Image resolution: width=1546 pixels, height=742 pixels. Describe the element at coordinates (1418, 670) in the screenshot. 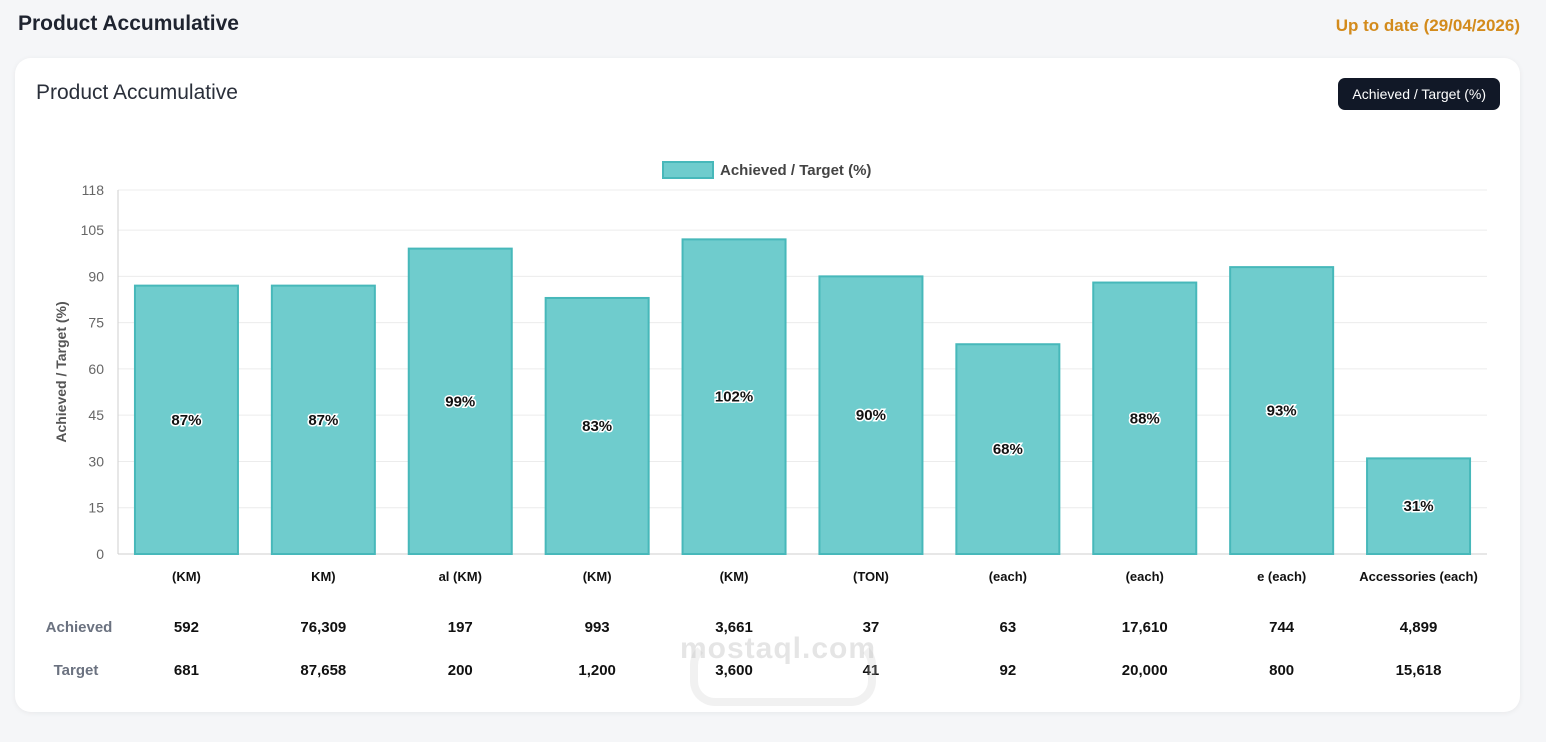

I see `target-value: 15,618` at that location.